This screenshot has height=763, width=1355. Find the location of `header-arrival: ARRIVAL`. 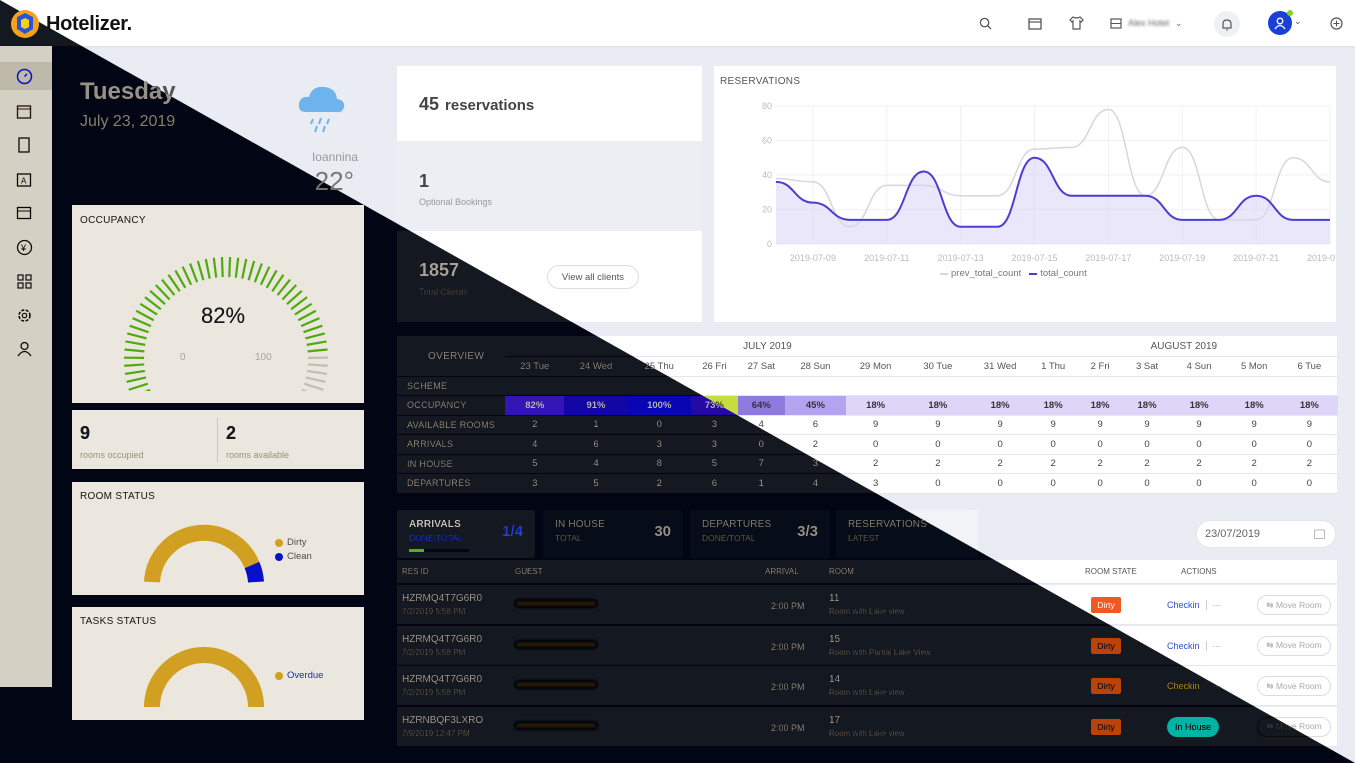

header-arrival: ARRIVAL is located at coordinates (782, 571).